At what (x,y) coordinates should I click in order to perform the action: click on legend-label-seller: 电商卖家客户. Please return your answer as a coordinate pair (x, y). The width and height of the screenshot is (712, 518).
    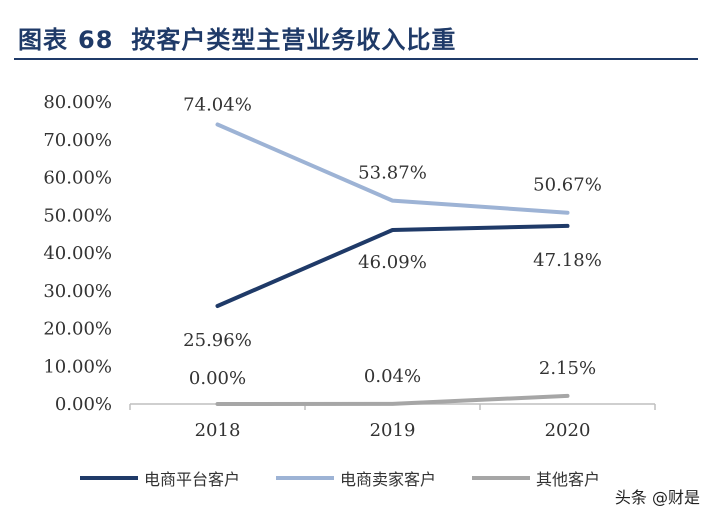
    Looking at the image, I should click on (388, 479).